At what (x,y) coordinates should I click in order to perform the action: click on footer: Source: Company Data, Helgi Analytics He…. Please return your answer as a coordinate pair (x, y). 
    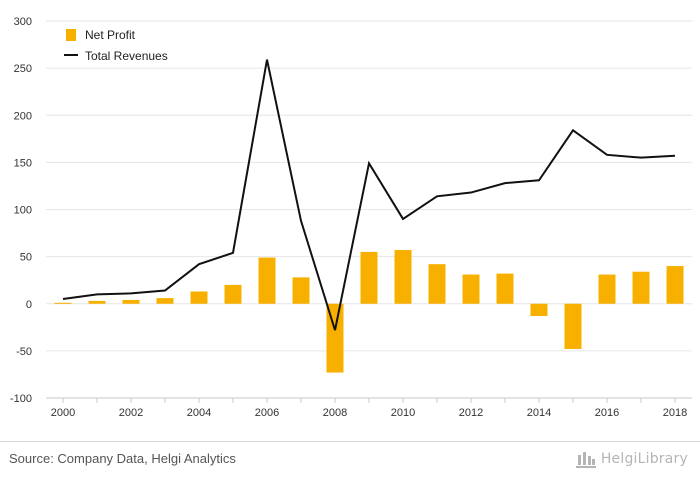
    Looking at the image, I should click on (350, 462).